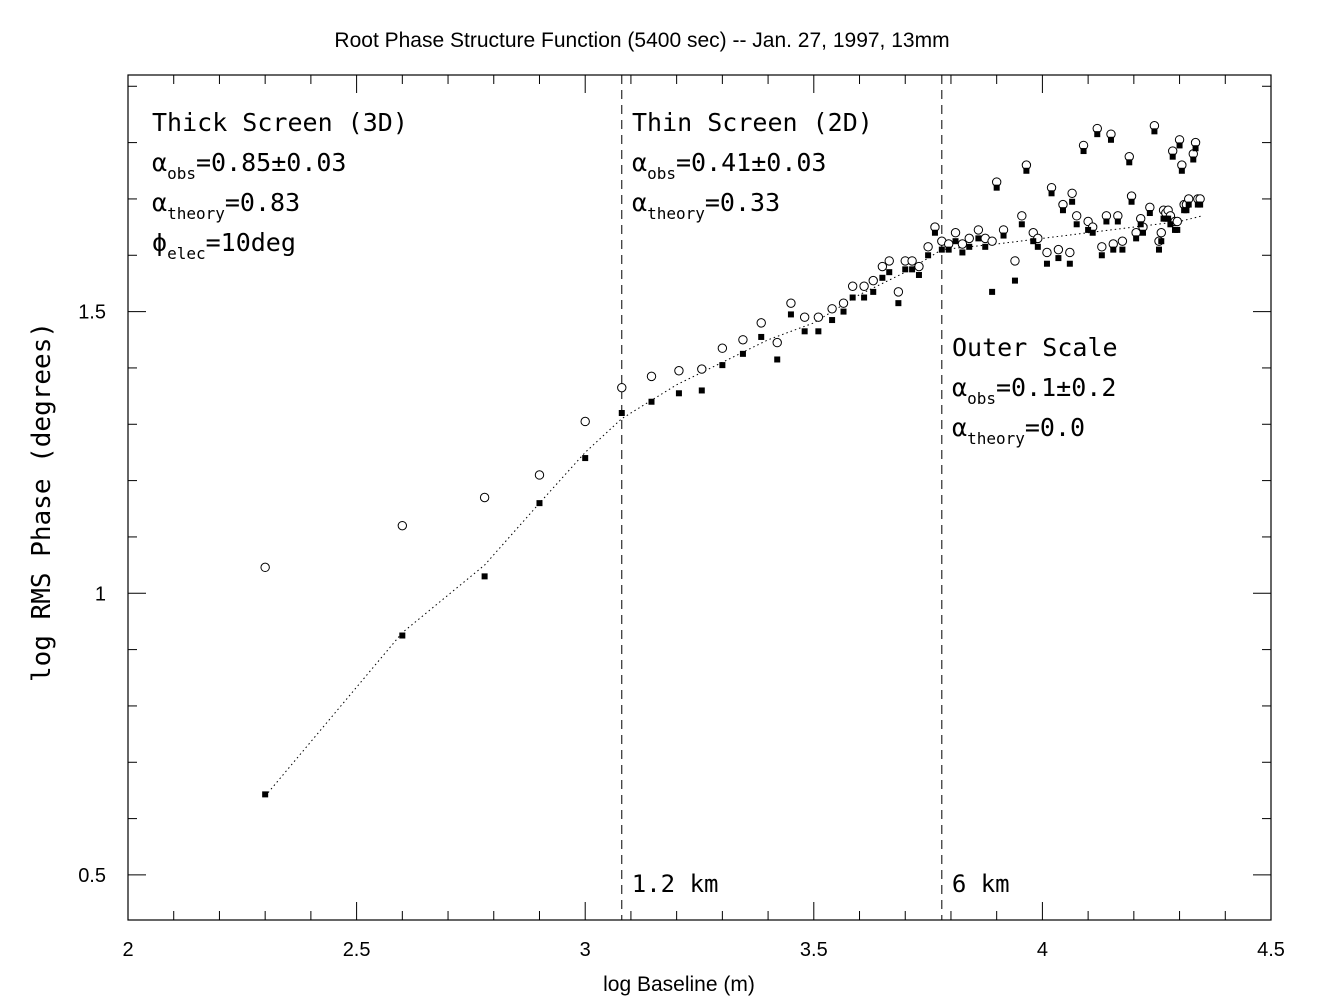 This screenshot has width=1320, height=1006. What do you see at coordinates (1035, 347) in the screenshot?
I see `annotation-line: Outer Scale` at bounding box center [1035, 347].